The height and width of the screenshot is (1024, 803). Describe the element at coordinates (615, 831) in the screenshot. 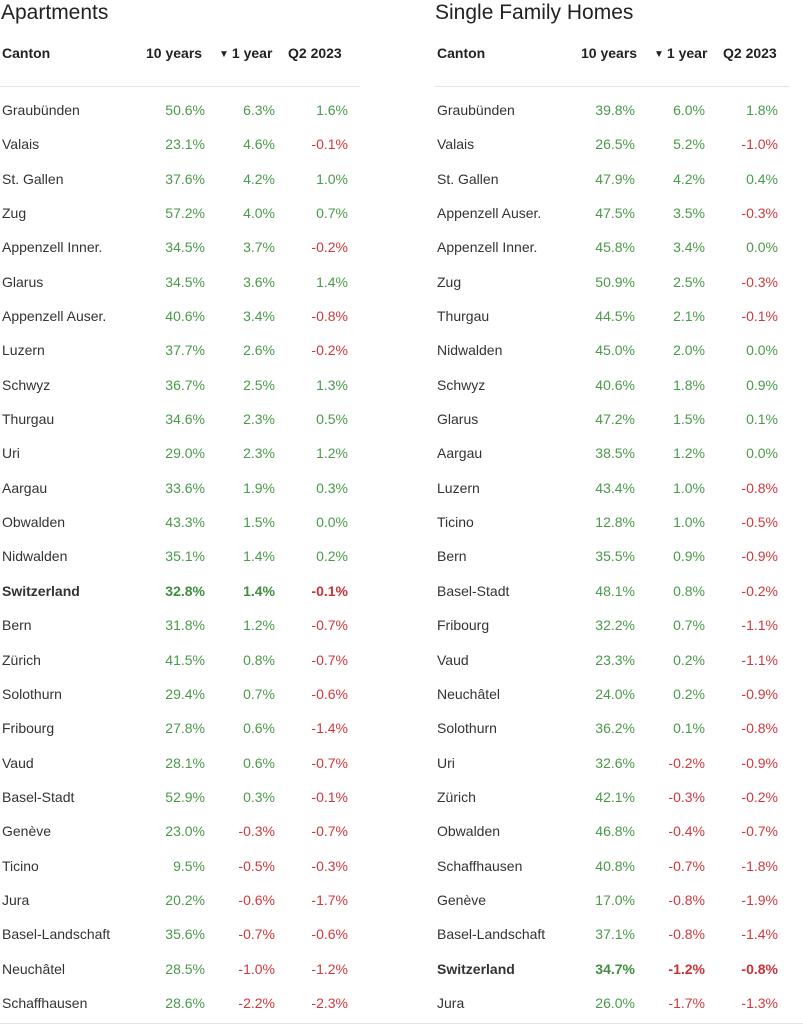

I see `ten-years-cell: 46.8%` at that location.